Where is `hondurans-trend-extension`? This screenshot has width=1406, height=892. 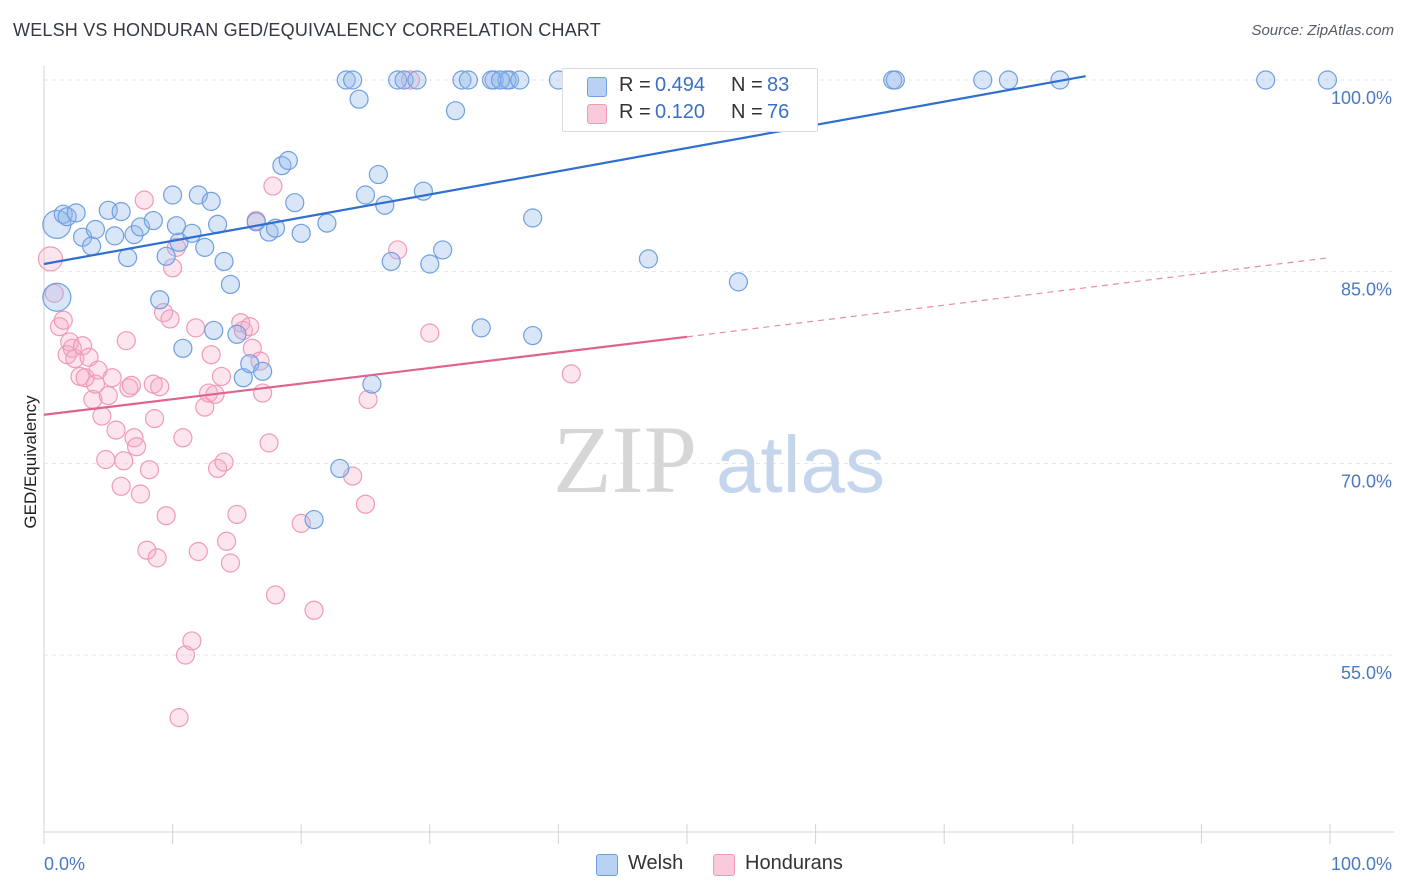 hondurans-trend-extension is located at coordinates (1008, 297).